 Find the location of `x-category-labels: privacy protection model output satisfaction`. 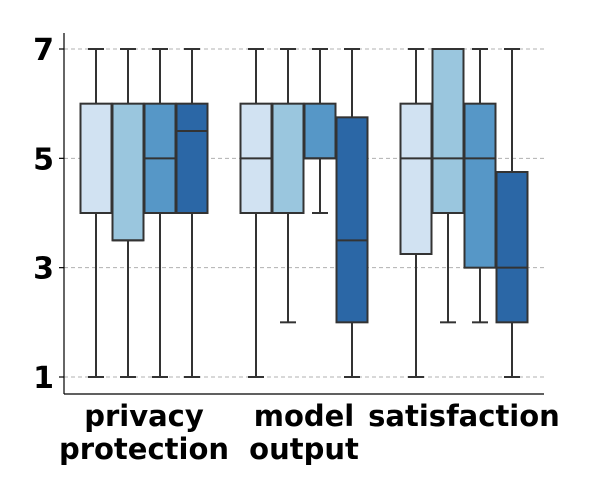

x-category-labels: privacy protection model output satisfaction is located at coordinates (309, 432).